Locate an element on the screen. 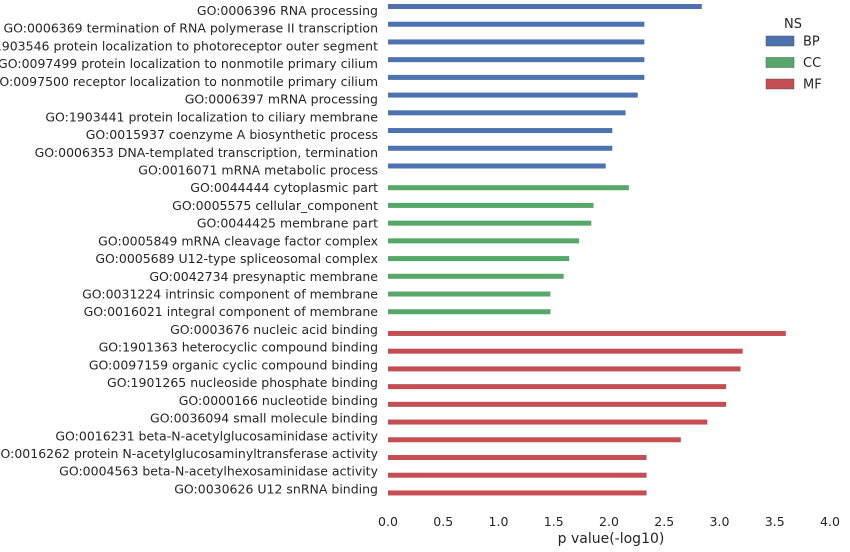 This screenshot has height=552, width=850. category-label: GO:0000166 nucleotide binding is located at coordinates (278, 400).